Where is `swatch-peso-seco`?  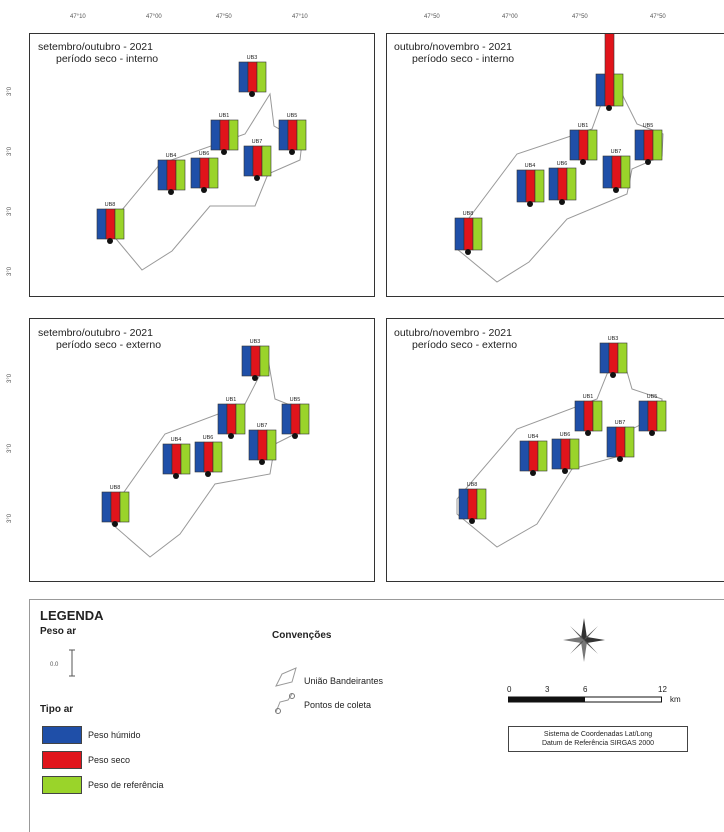
swatch-peso-seco is located at coordinates (62, 760).